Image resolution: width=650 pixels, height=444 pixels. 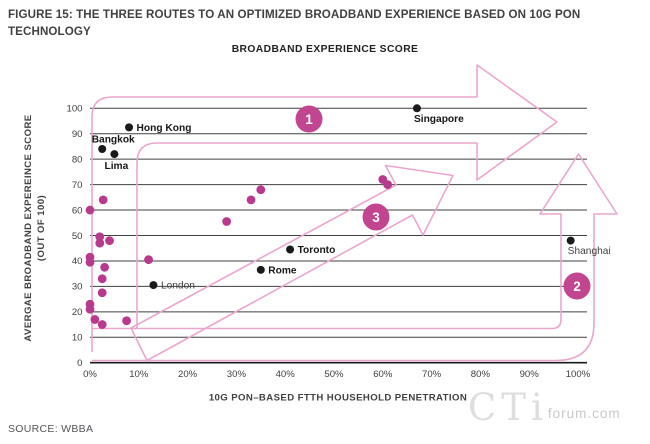 I want to click on route-3-number: 3, so click(x=376, y=217).